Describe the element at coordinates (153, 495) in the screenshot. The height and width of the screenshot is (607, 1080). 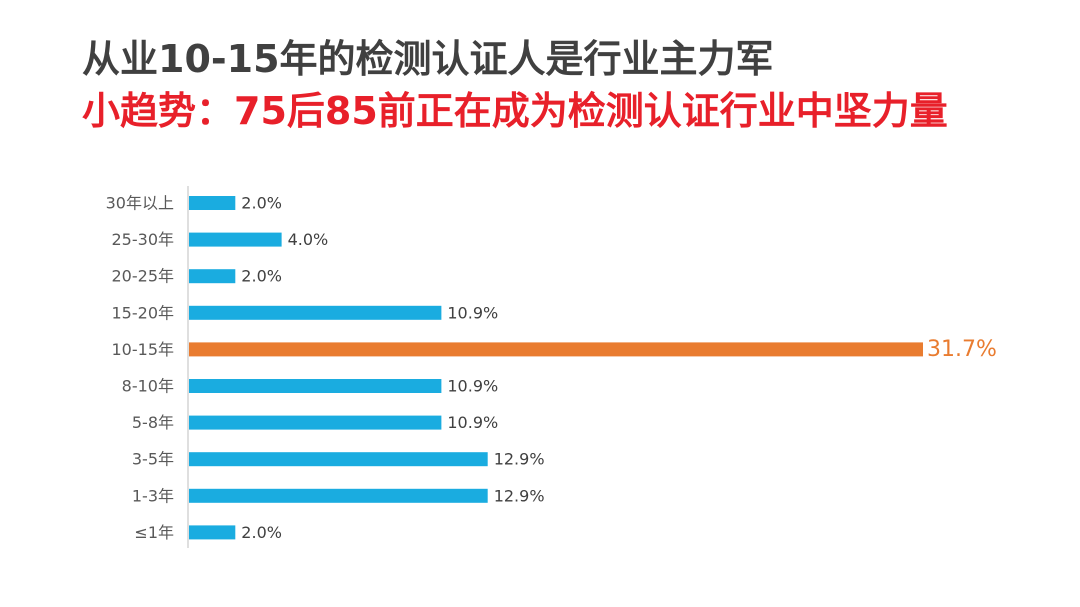
I see `category-label: 1-3年` at that location.